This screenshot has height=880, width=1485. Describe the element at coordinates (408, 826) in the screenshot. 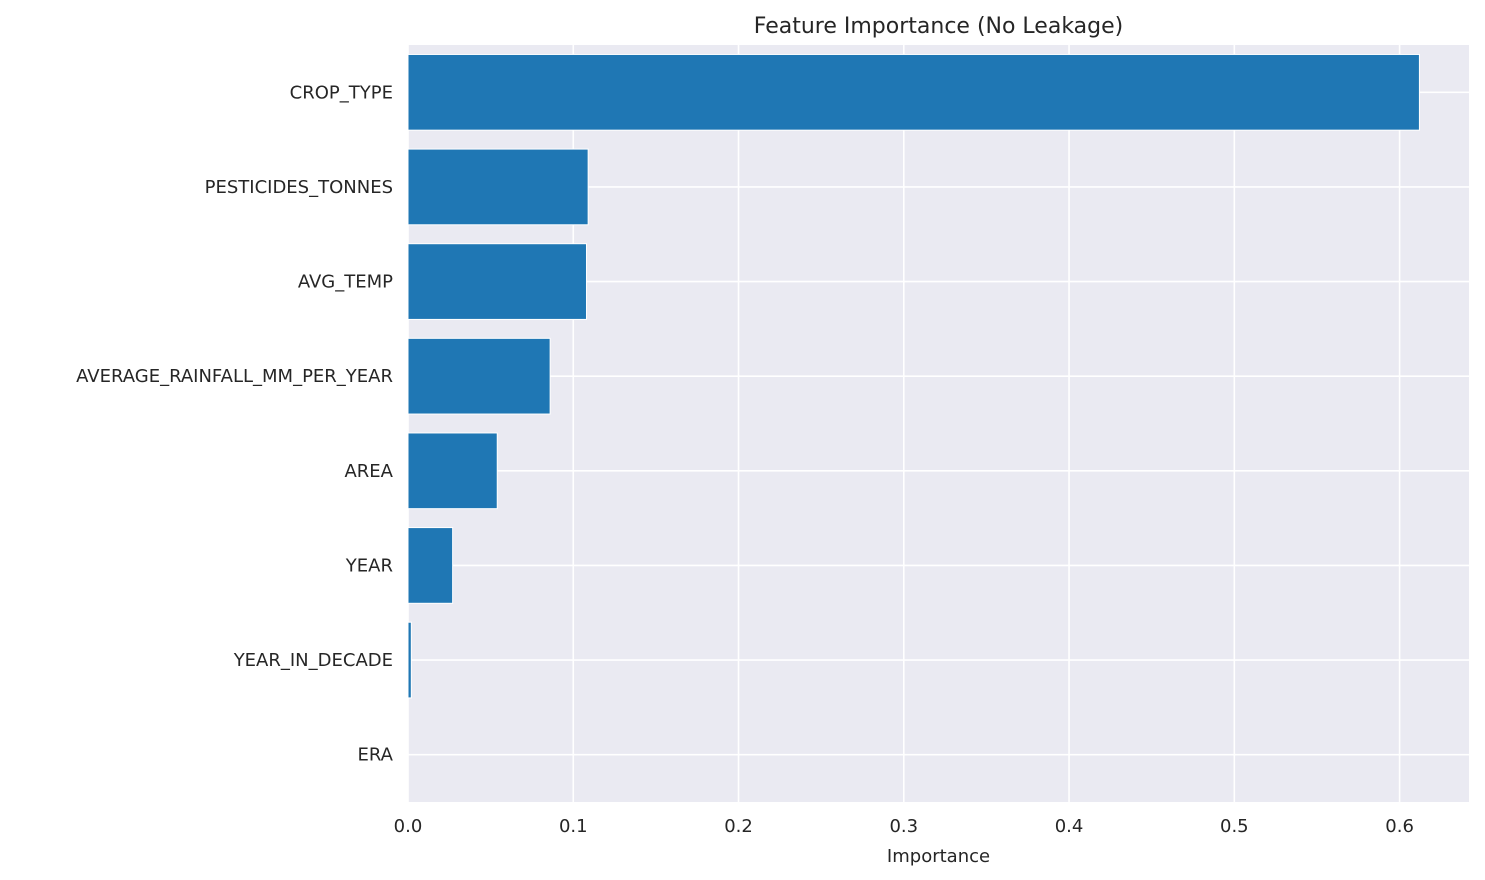

I see `x-tick-label: 0.0` at that location.